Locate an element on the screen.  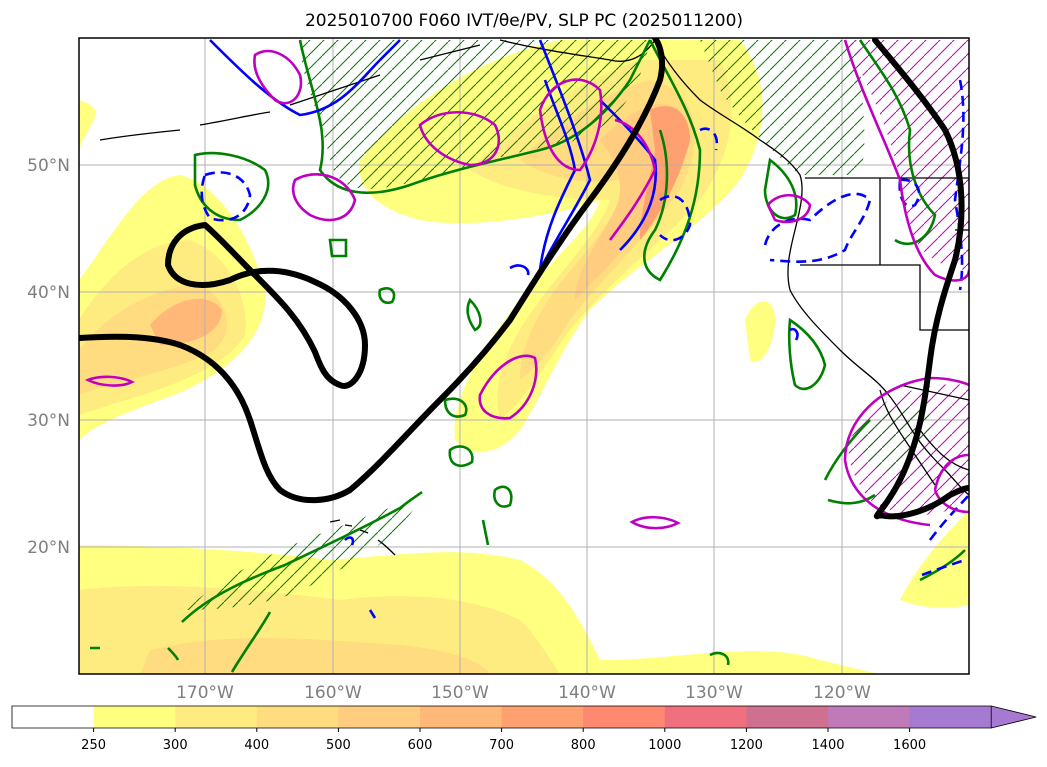
colorbar-tick-label-700: 700 is located at coordinates (501, 745).